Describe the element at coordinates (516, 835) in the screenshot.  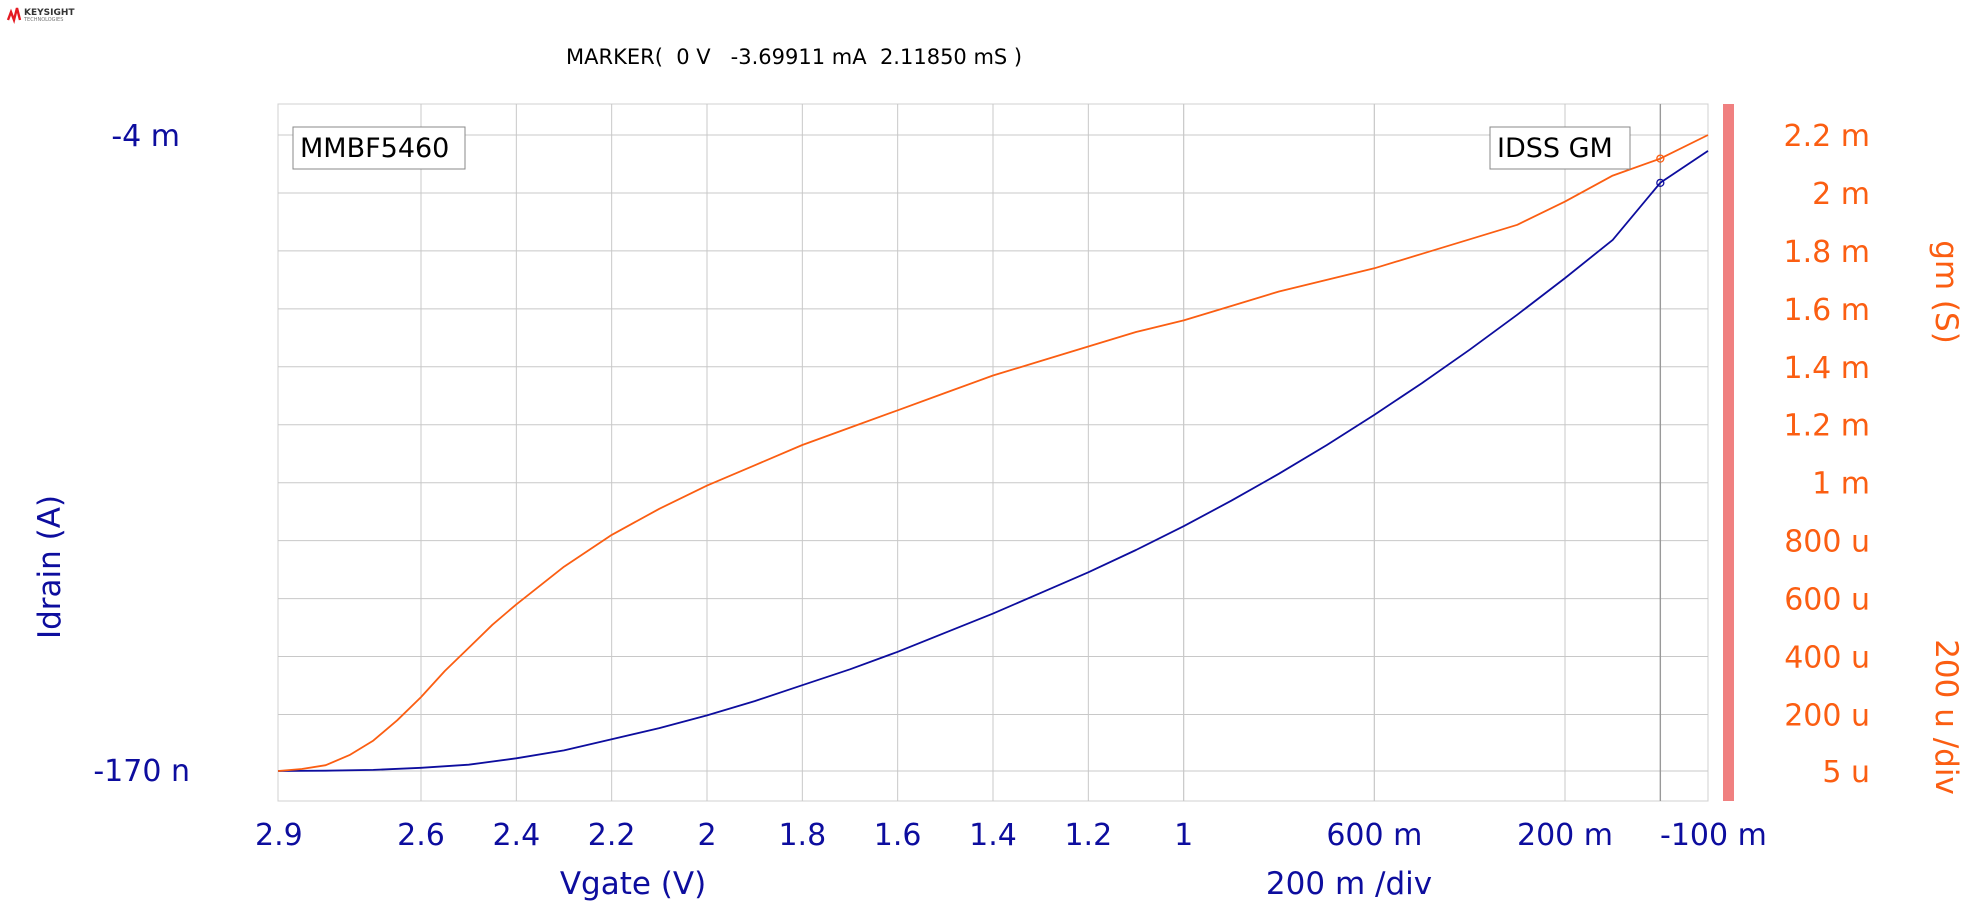
I see `x-tick-label: 2.4` at that location.